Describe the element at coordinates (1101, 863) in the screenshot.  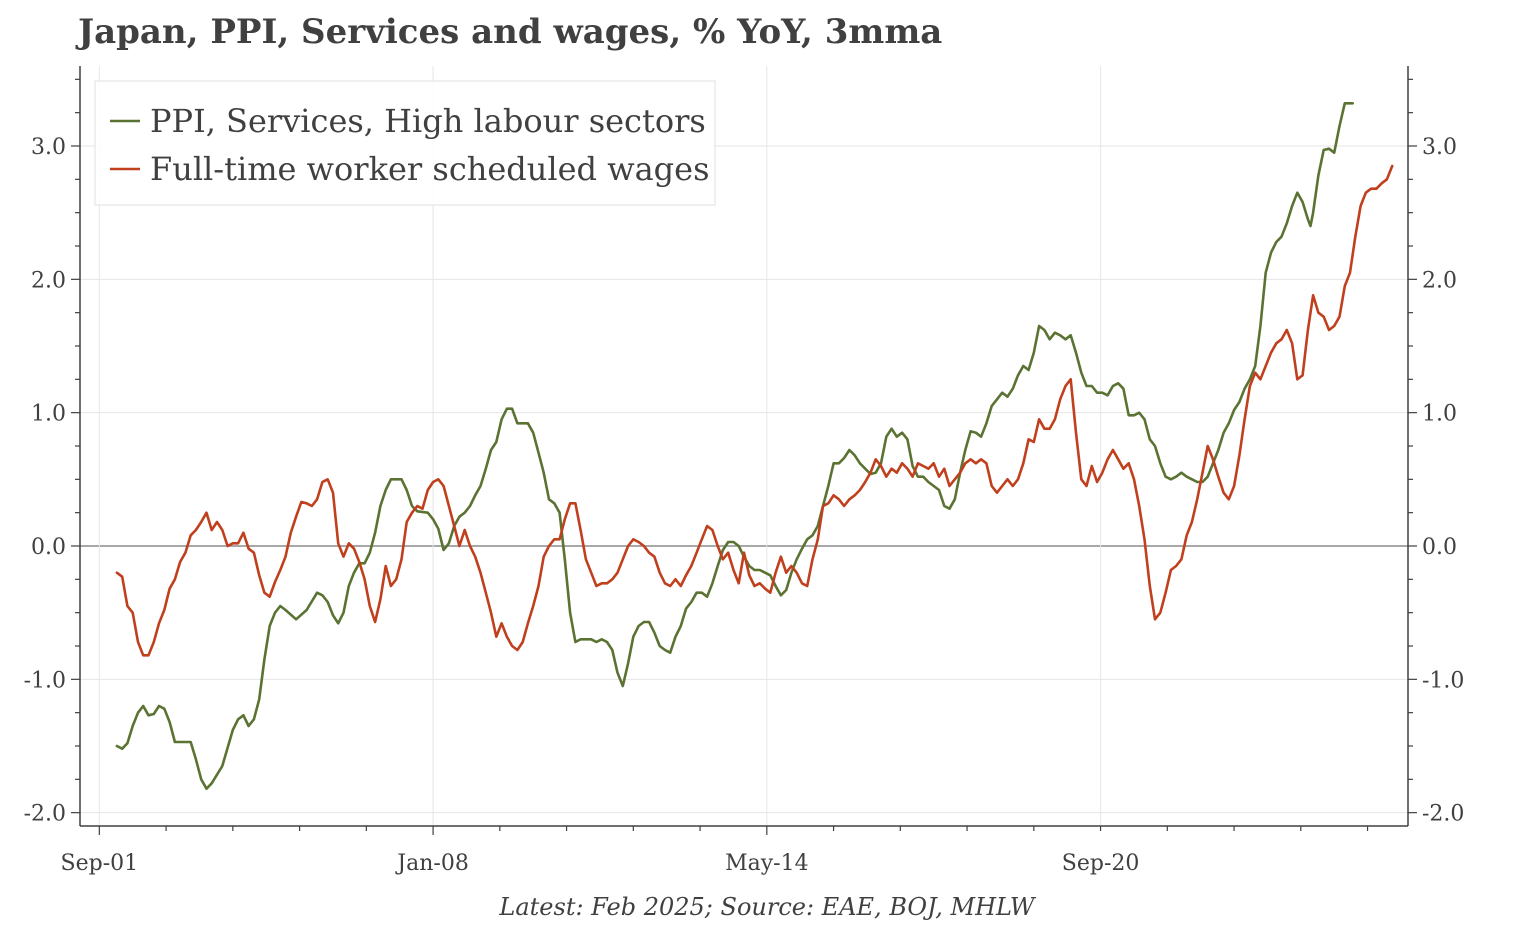
I see `x-tick-label: Sep-20` at that location.